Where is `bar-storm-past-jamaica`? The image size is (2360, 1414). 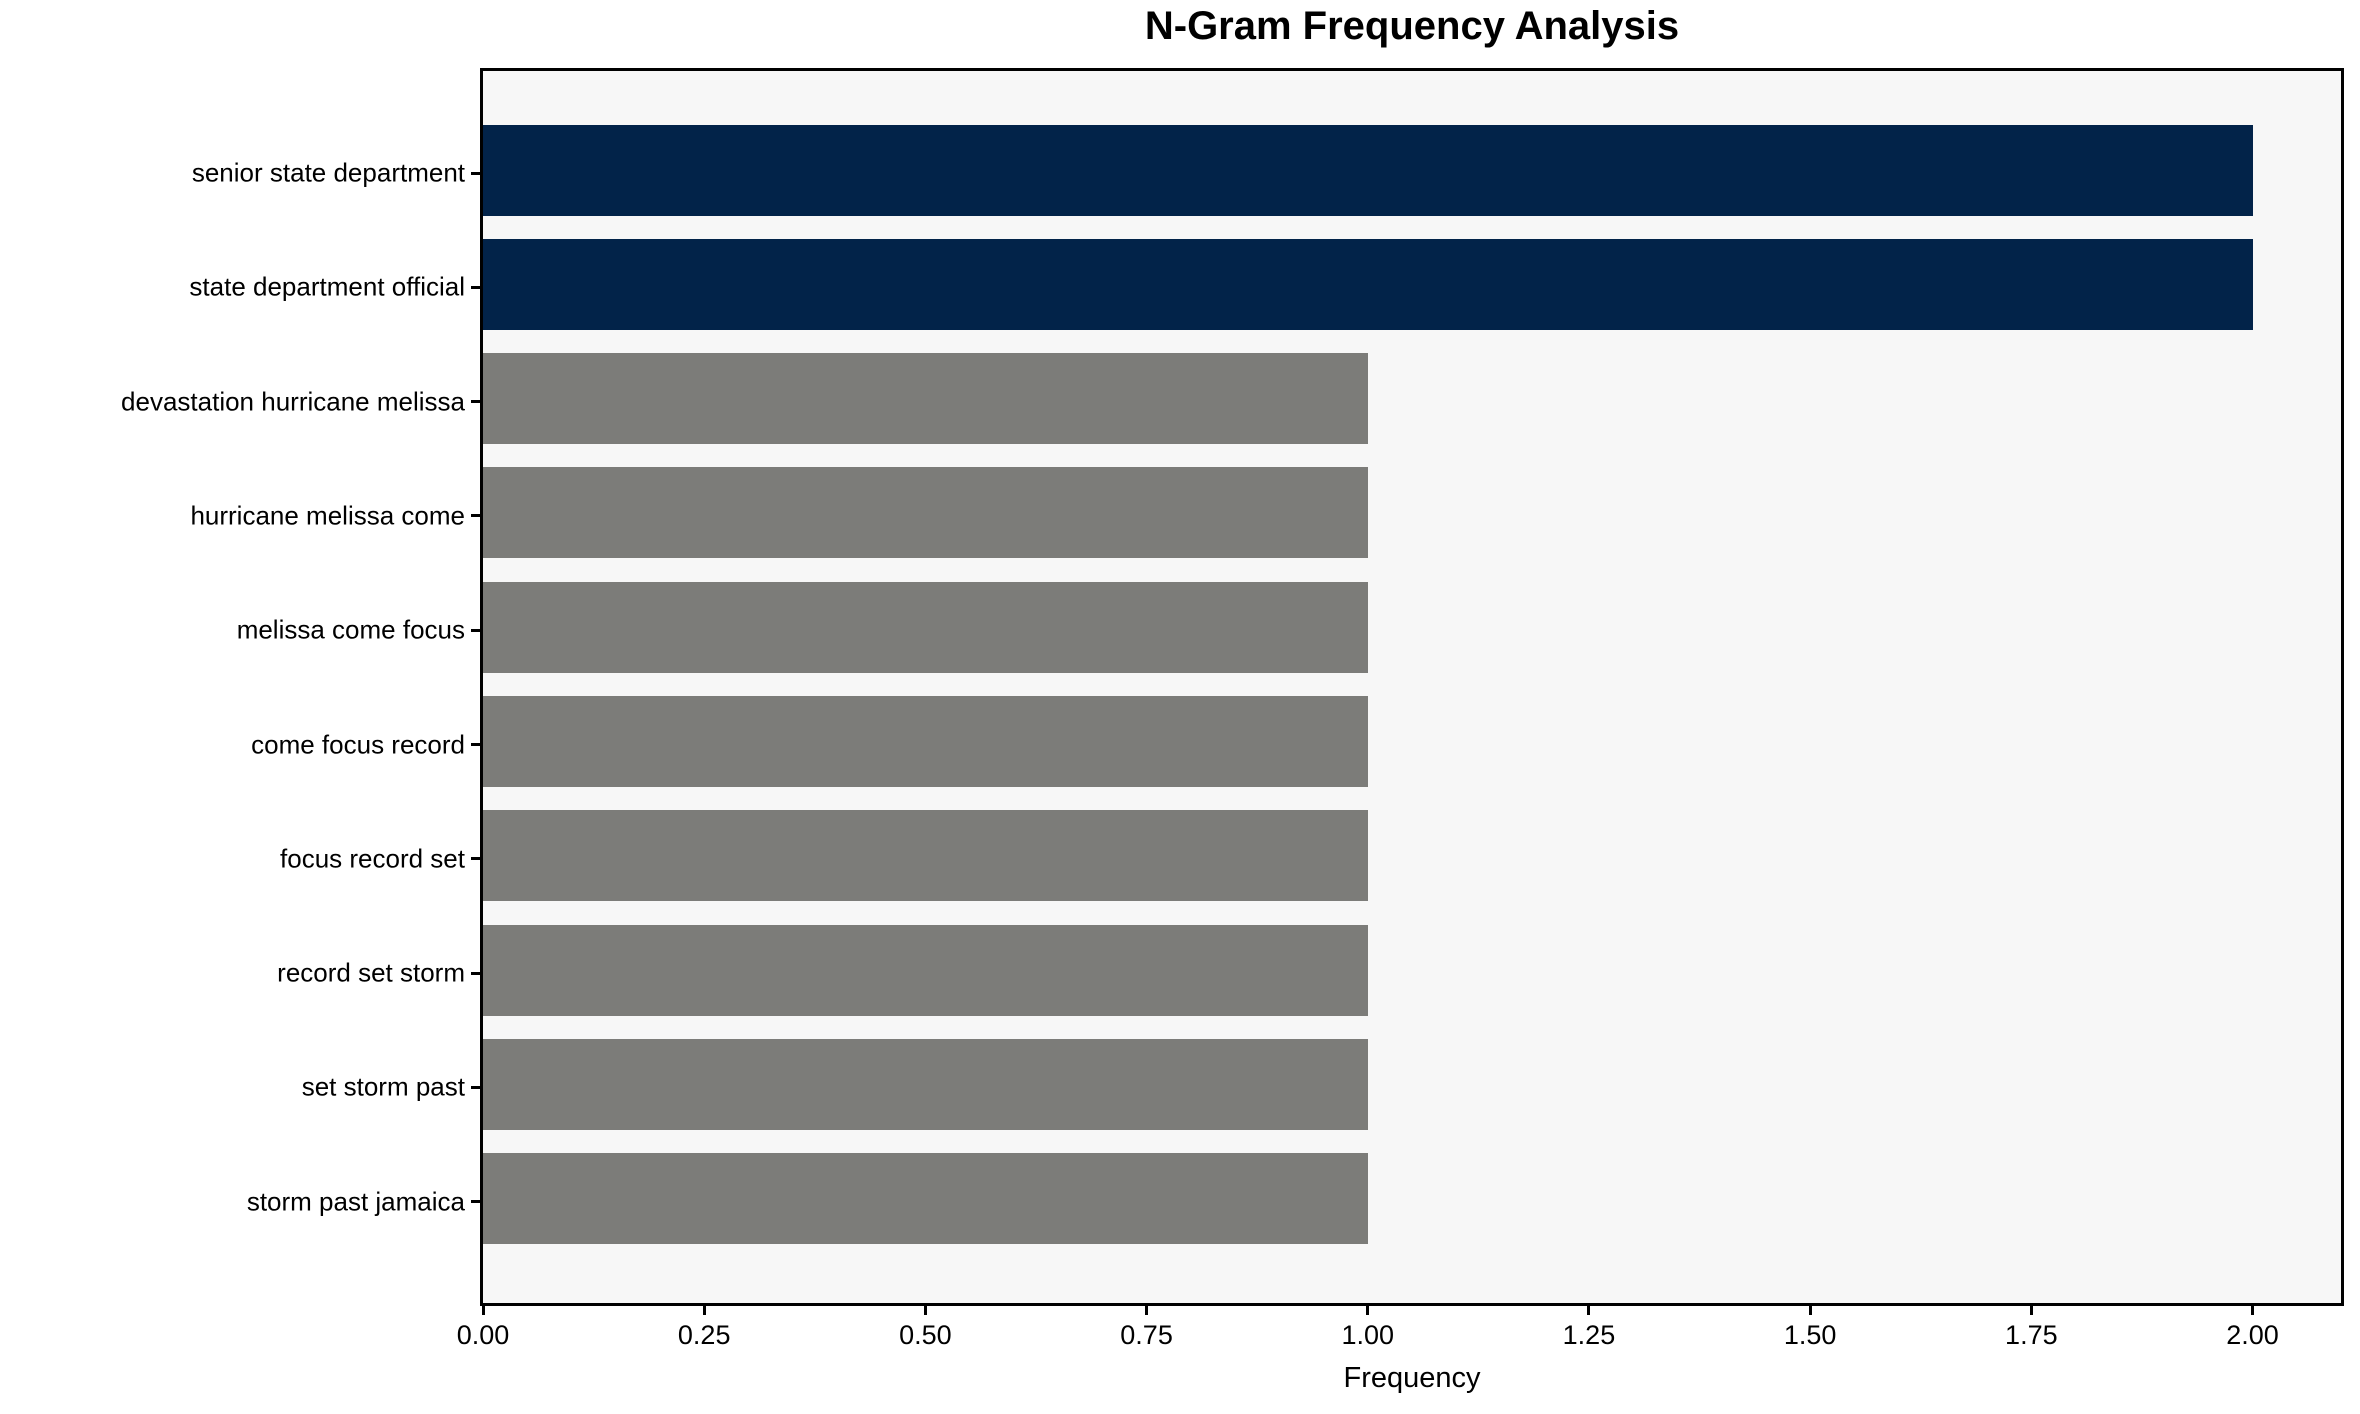
bar-storm-past-jamaica is located at coordinates (925, 1199).